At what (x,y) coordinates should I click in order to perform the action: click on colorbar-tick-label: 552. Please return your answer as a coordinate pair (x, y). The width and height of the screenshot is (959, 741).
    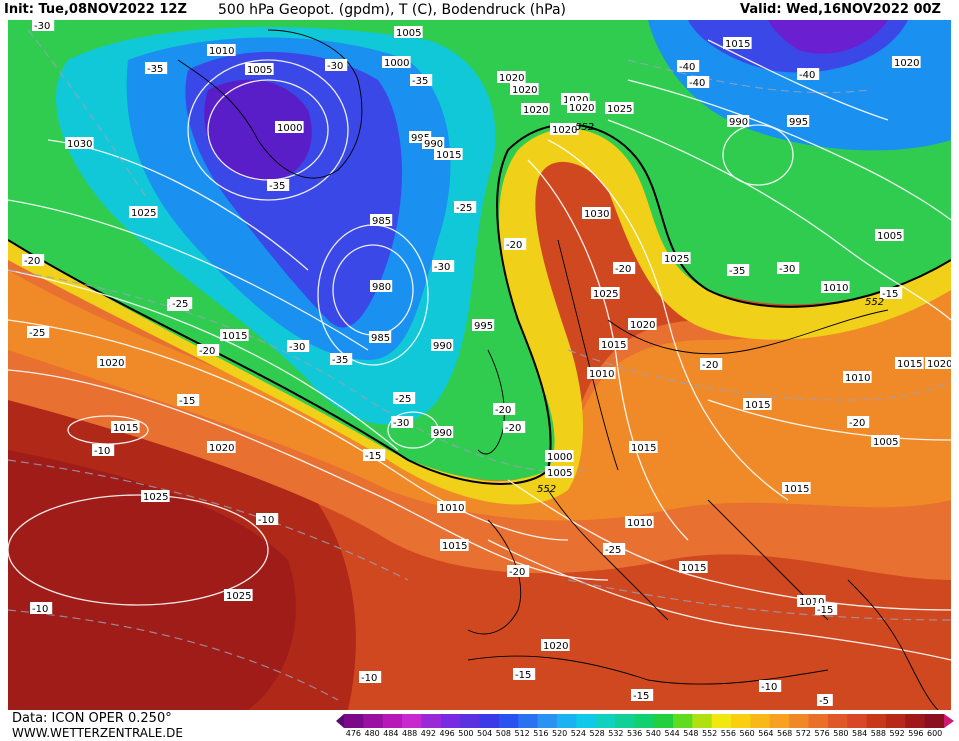
    Looking at the image, I should click on (709, 733).